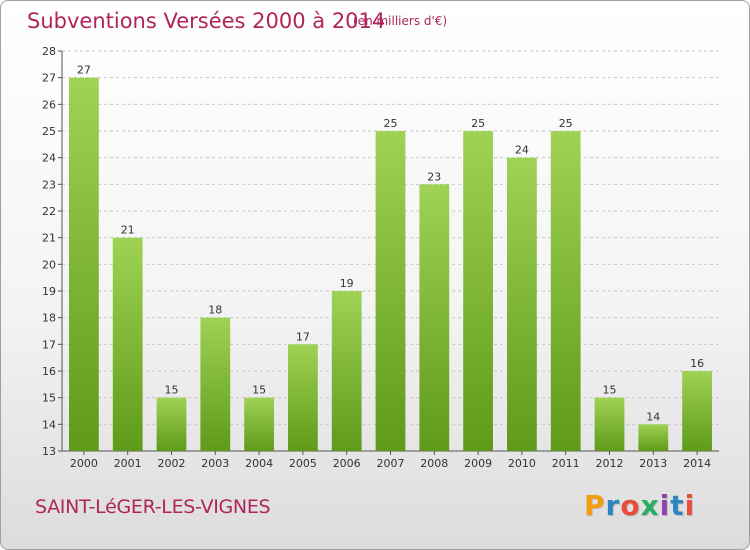  I want to click on bar-2003, so click(215, 384).